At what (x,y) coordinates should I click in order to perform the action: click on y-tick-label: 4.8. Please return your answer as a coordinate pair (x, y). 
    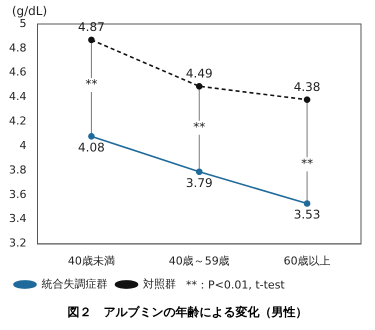
    Looking at the image, I should click on (17, 47).